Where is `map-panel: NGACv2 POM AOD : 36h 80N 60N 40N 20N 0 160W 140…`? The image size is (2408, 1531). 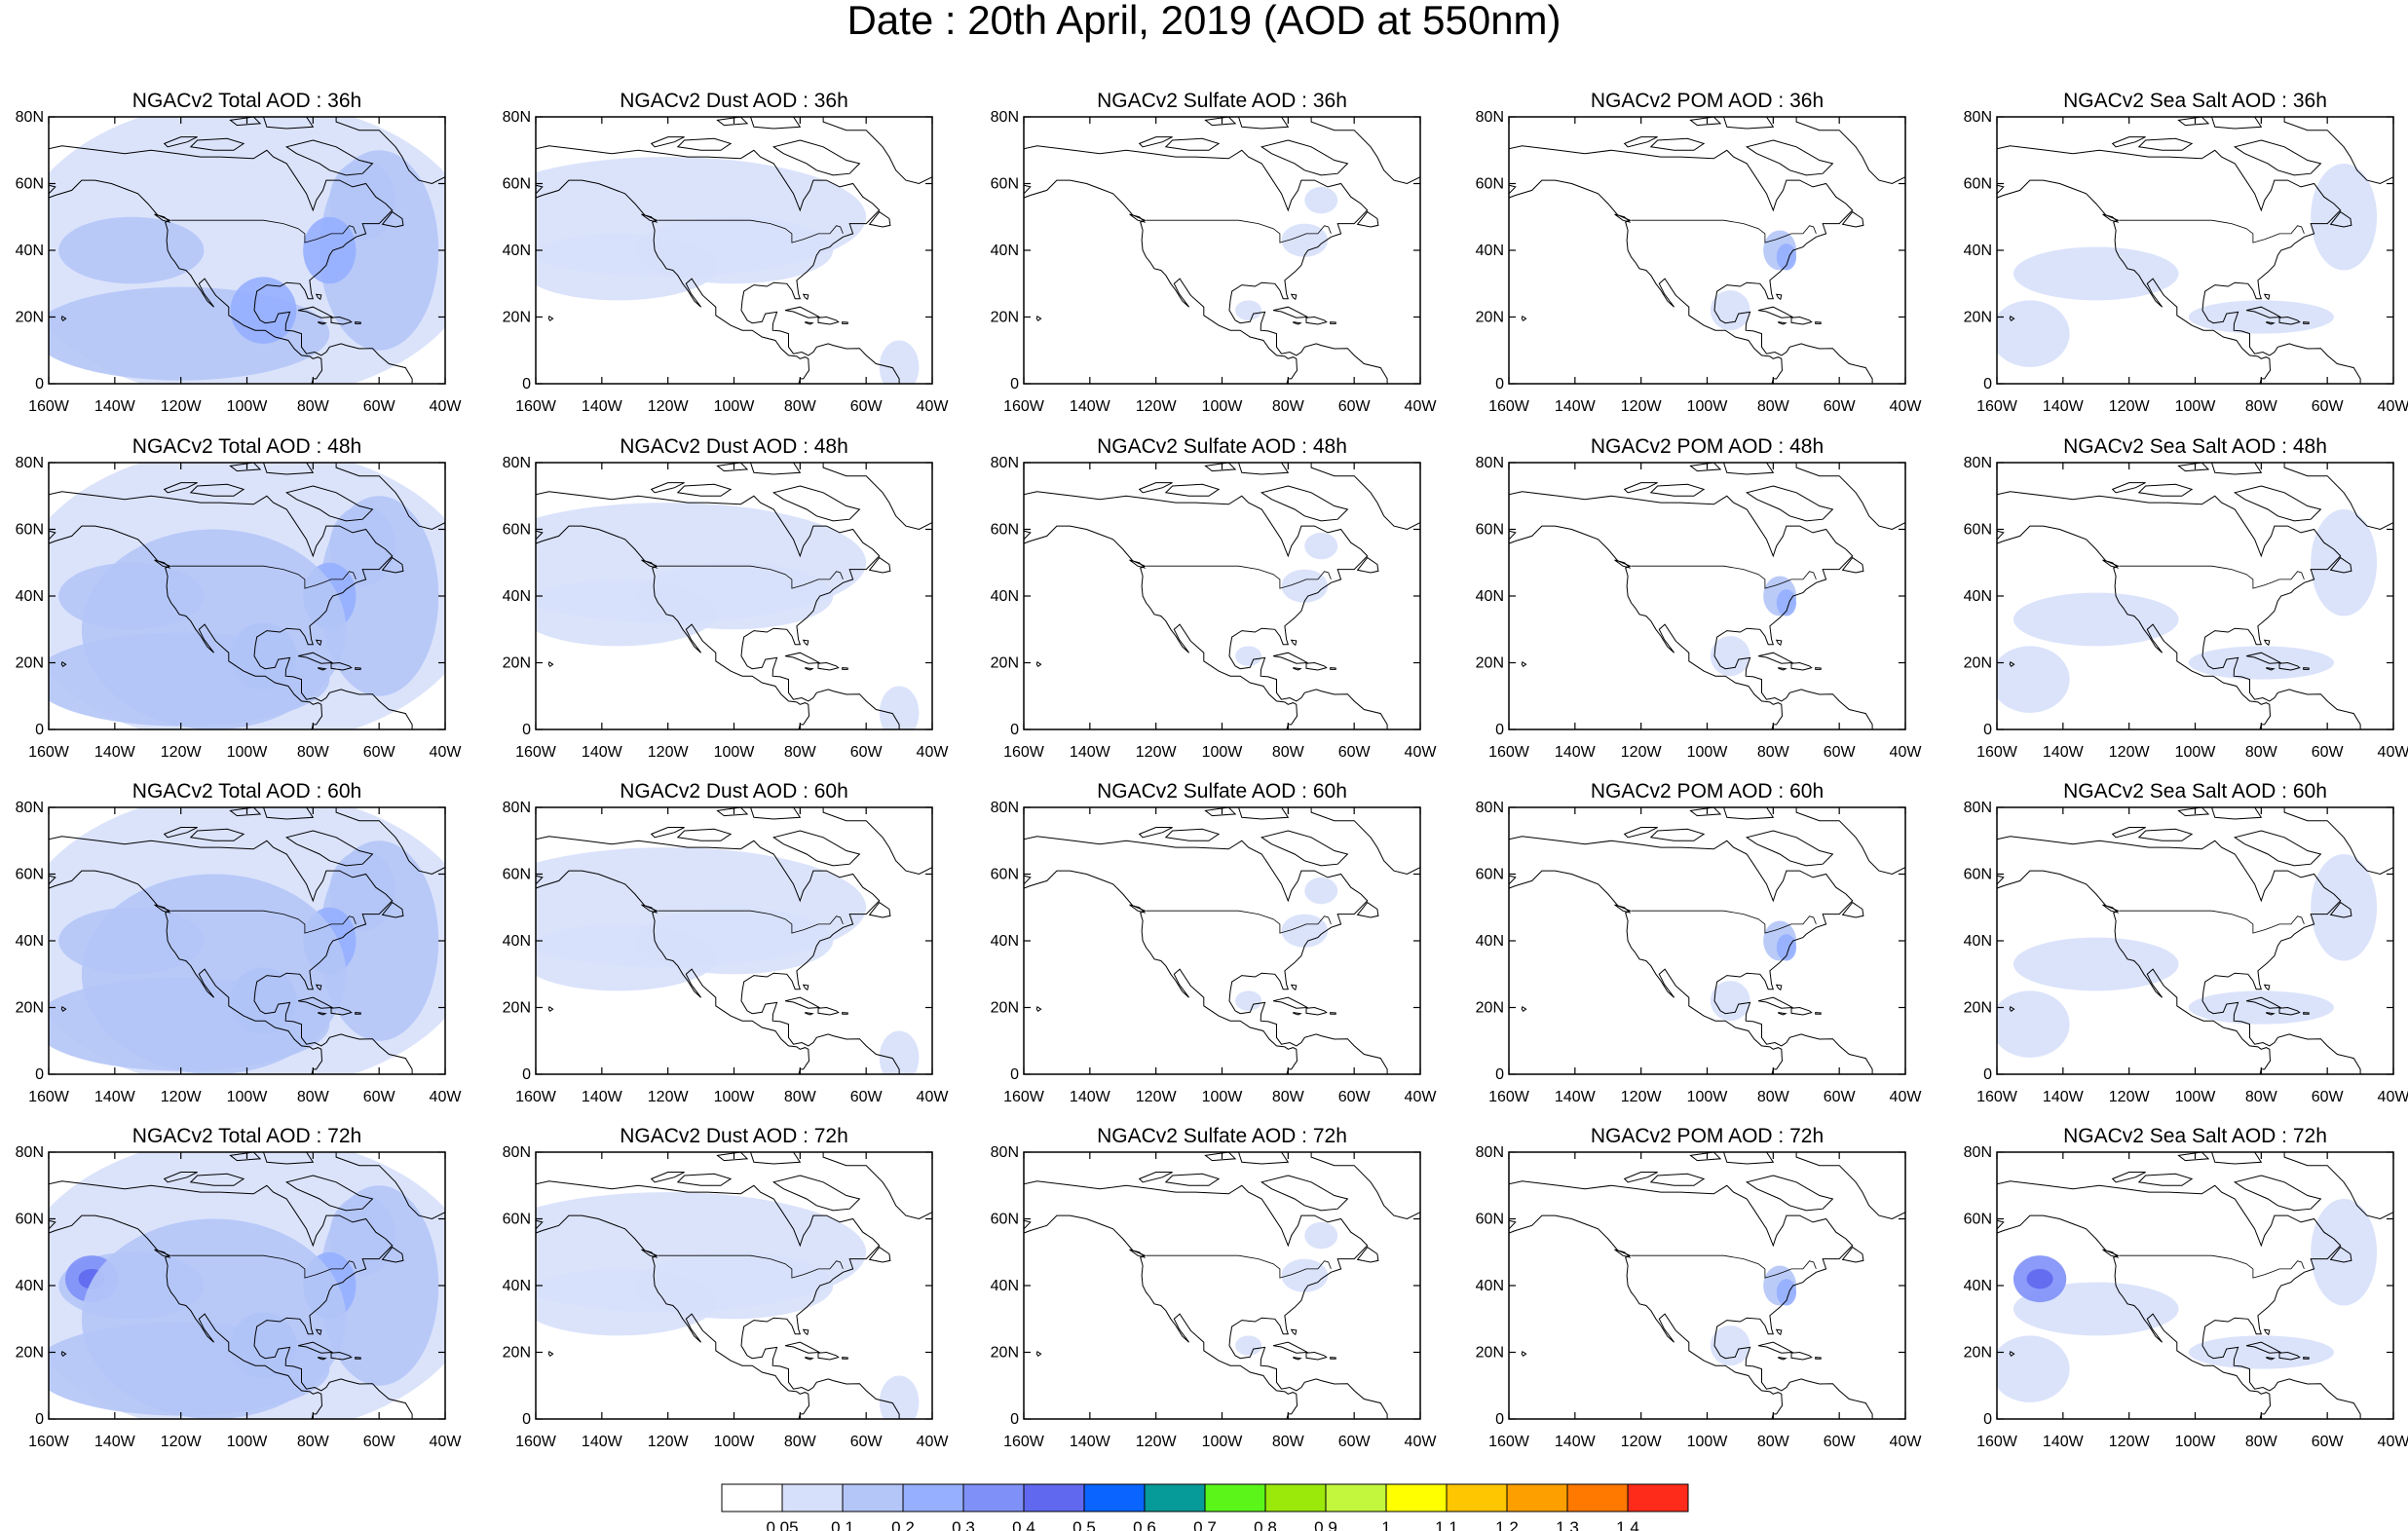
map-panel: NGACv2 POM AOD : 36h 80N 60N 40N 20N 0 160W 140… is located at coordinates (1699, 253).